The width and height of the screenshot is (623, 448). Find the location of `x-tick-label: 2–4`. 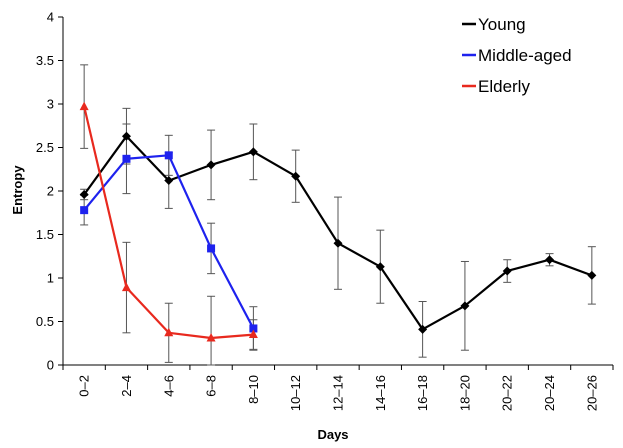

x-tick-label: 2–4 is located at coordinates (126, 386).